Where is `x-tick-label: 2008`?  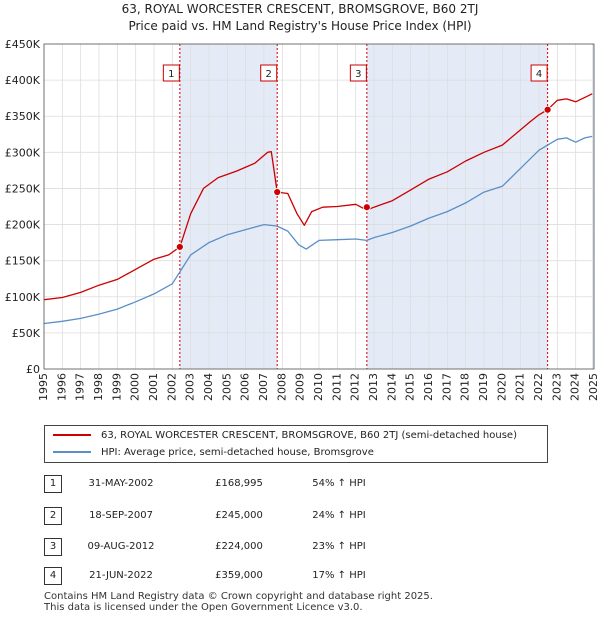
x-tick-label: 2008 is located at coordinates (281, 387).